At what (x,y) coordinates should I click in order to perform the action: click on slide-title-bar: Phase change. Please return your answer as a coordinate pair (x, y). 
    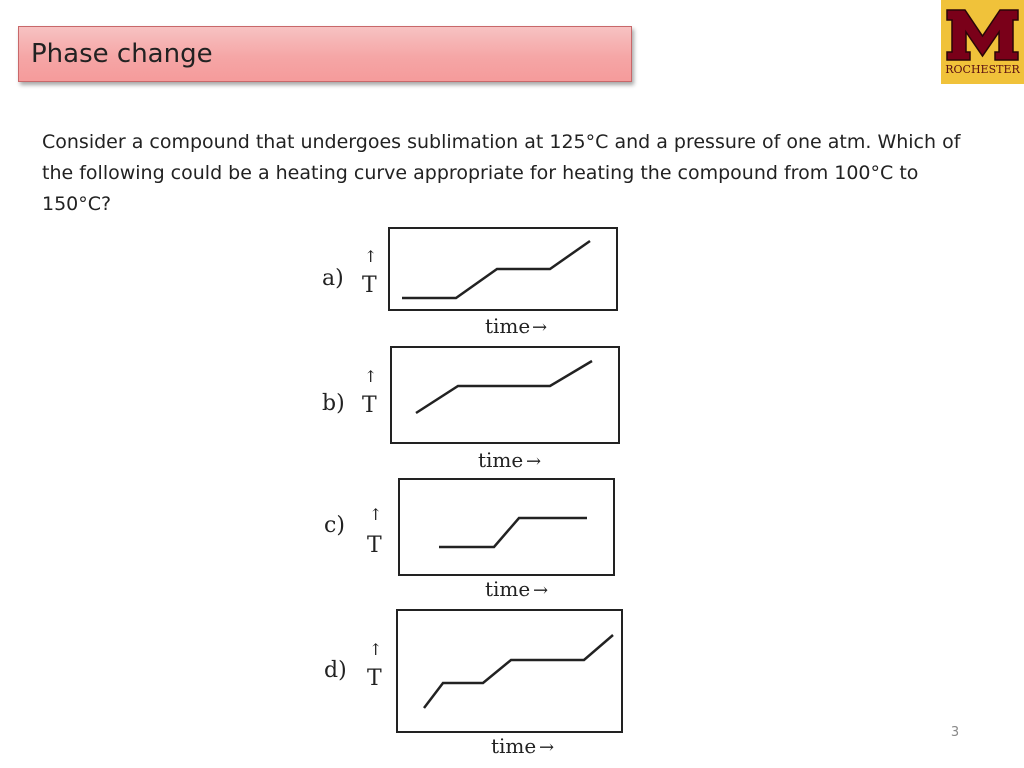
    Looking at the image, I should click on (325, 54).